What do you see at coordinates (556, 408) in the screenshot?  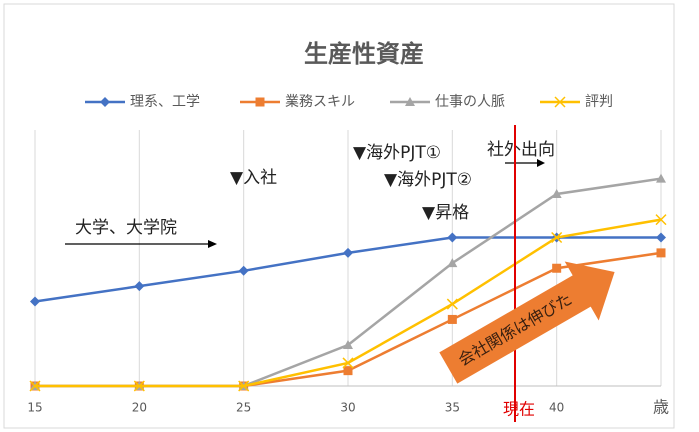 I see `x-tick-label: 40` at bounding box center [556, 408].